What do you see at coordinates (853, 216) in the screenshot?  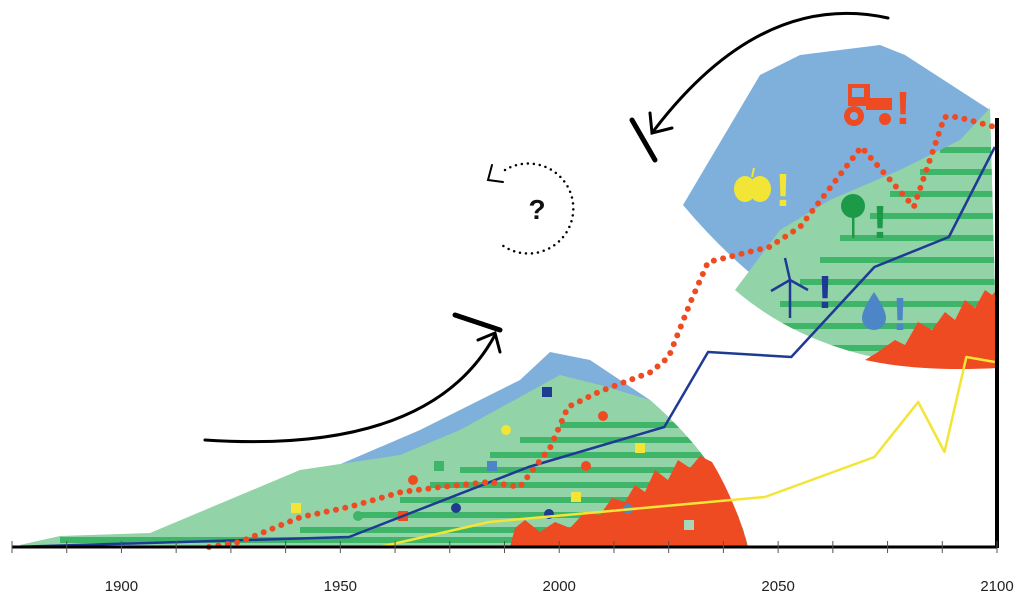 I see `tree-icon` at bounding box center [853, 216].